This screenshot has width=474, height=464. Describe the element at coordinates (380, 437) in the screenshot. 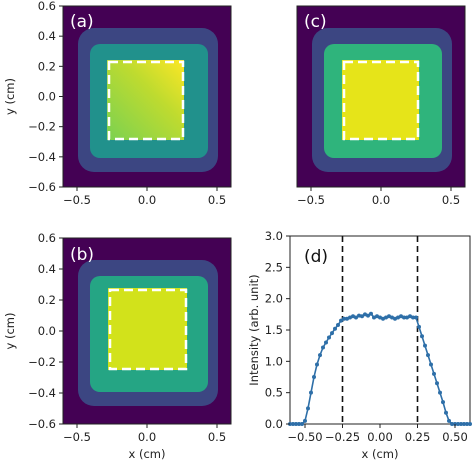

I see `x-tick-label: 0.00` at that location.